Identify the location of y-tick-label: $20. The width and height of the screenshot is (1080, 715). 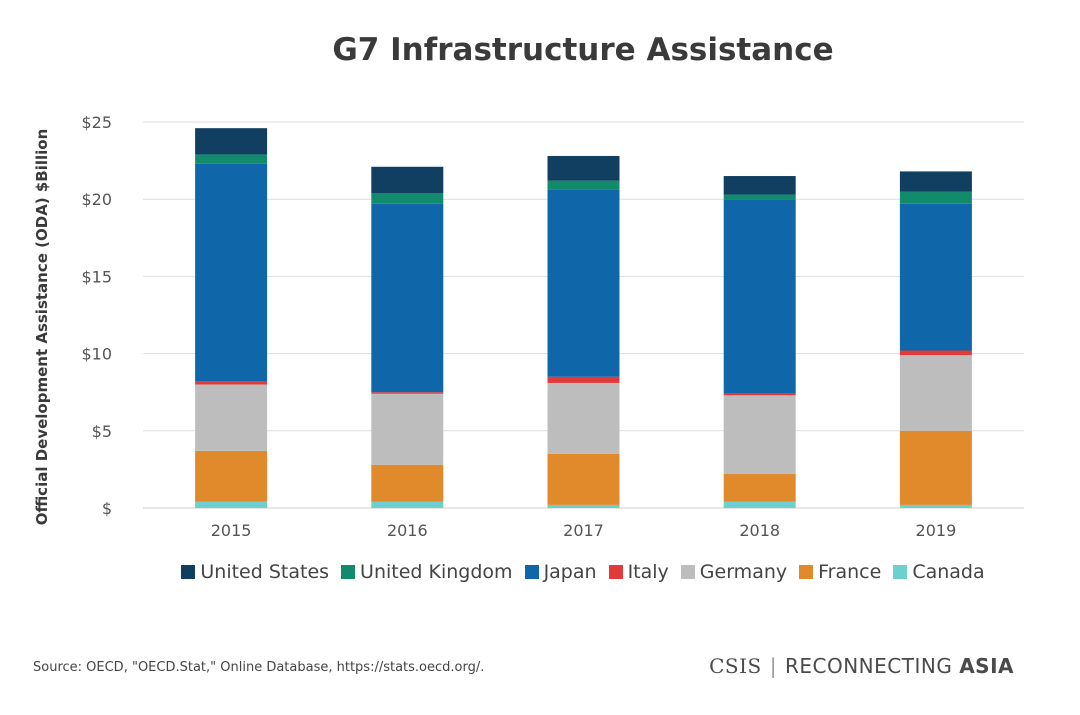
(96, 199).